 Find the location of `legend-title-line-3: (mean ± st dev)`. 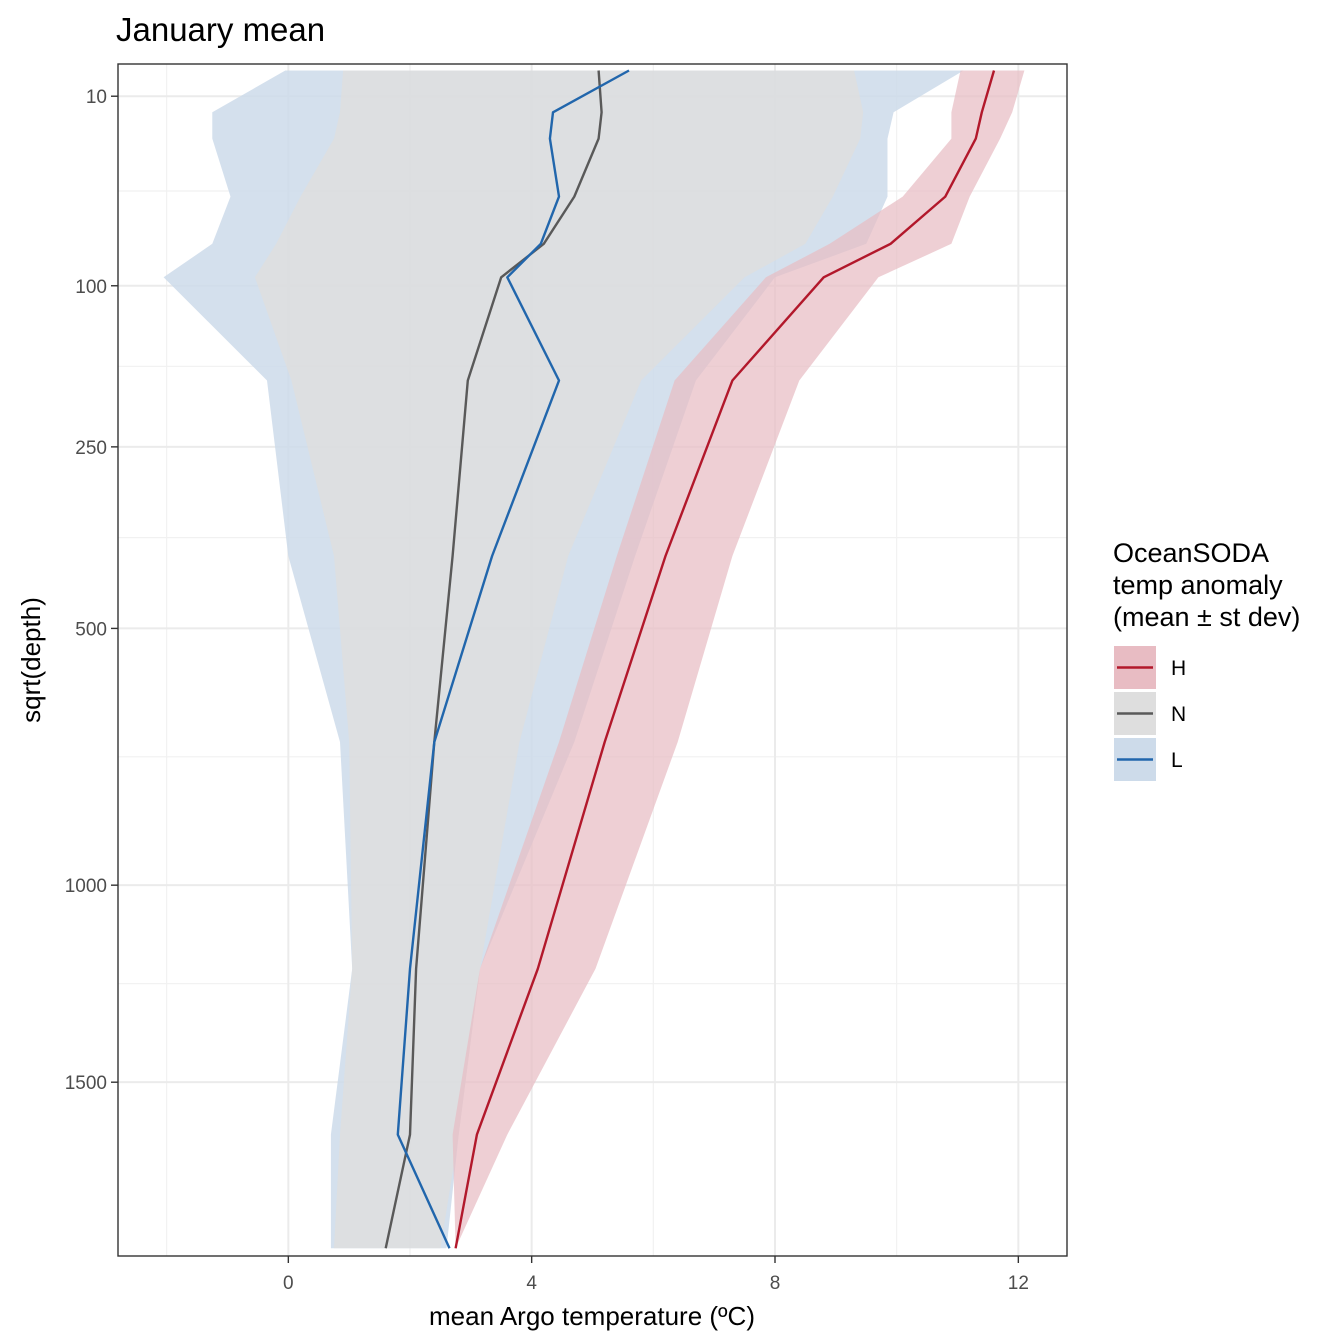

legend-title-line-3: (mean ± st dev) is located at coordinates (1206, 617).